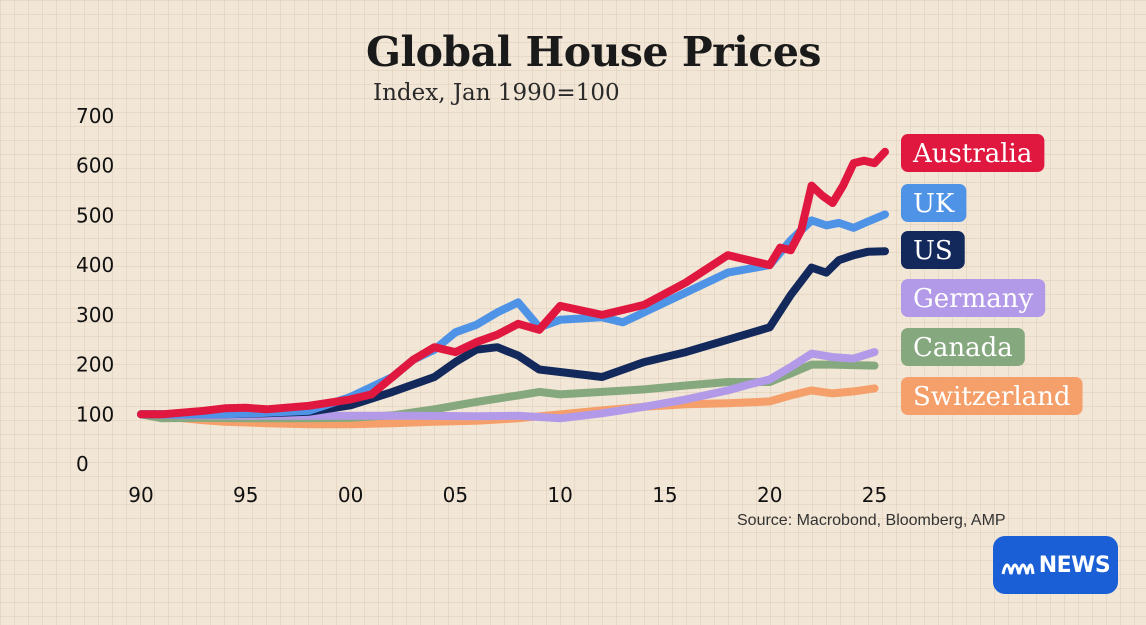 The image size is (1146, 625). What do you see at coordinates (350, 495) in the screenshot?
I see `x-tick-label: 00` at bounding box center [350, 495].